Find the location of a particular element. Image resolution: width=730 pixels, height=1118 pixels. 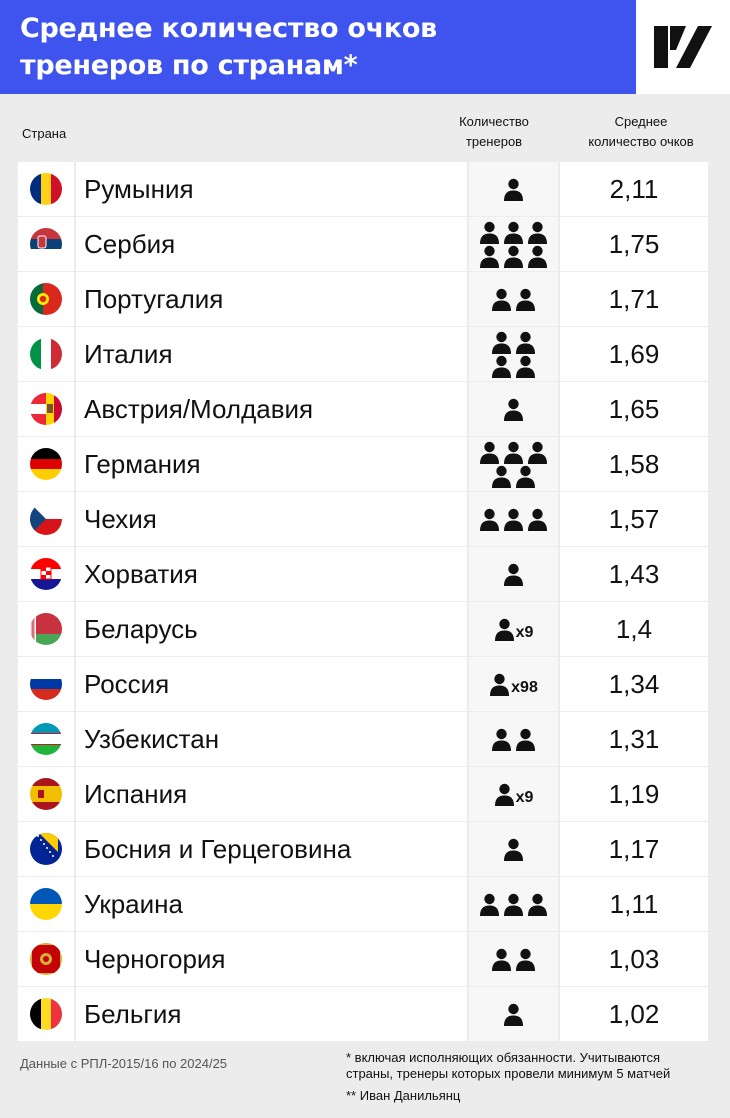

flag-germany-icon is located at coordinates (46, 464).